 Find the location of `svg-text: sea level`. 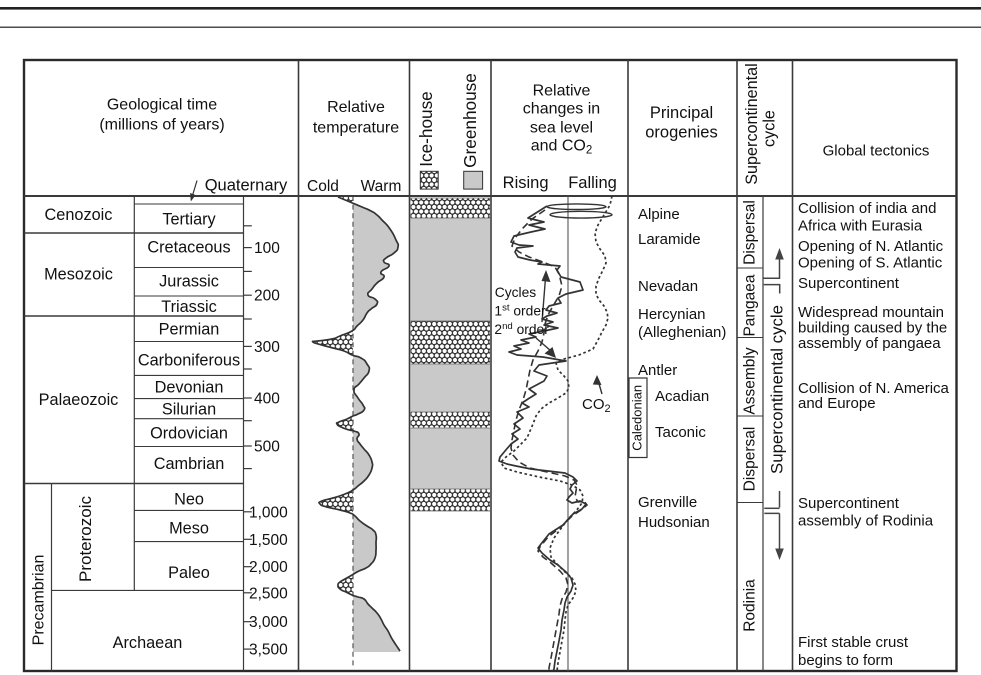

svg-text: sea level is located at coordinates (561, 127).